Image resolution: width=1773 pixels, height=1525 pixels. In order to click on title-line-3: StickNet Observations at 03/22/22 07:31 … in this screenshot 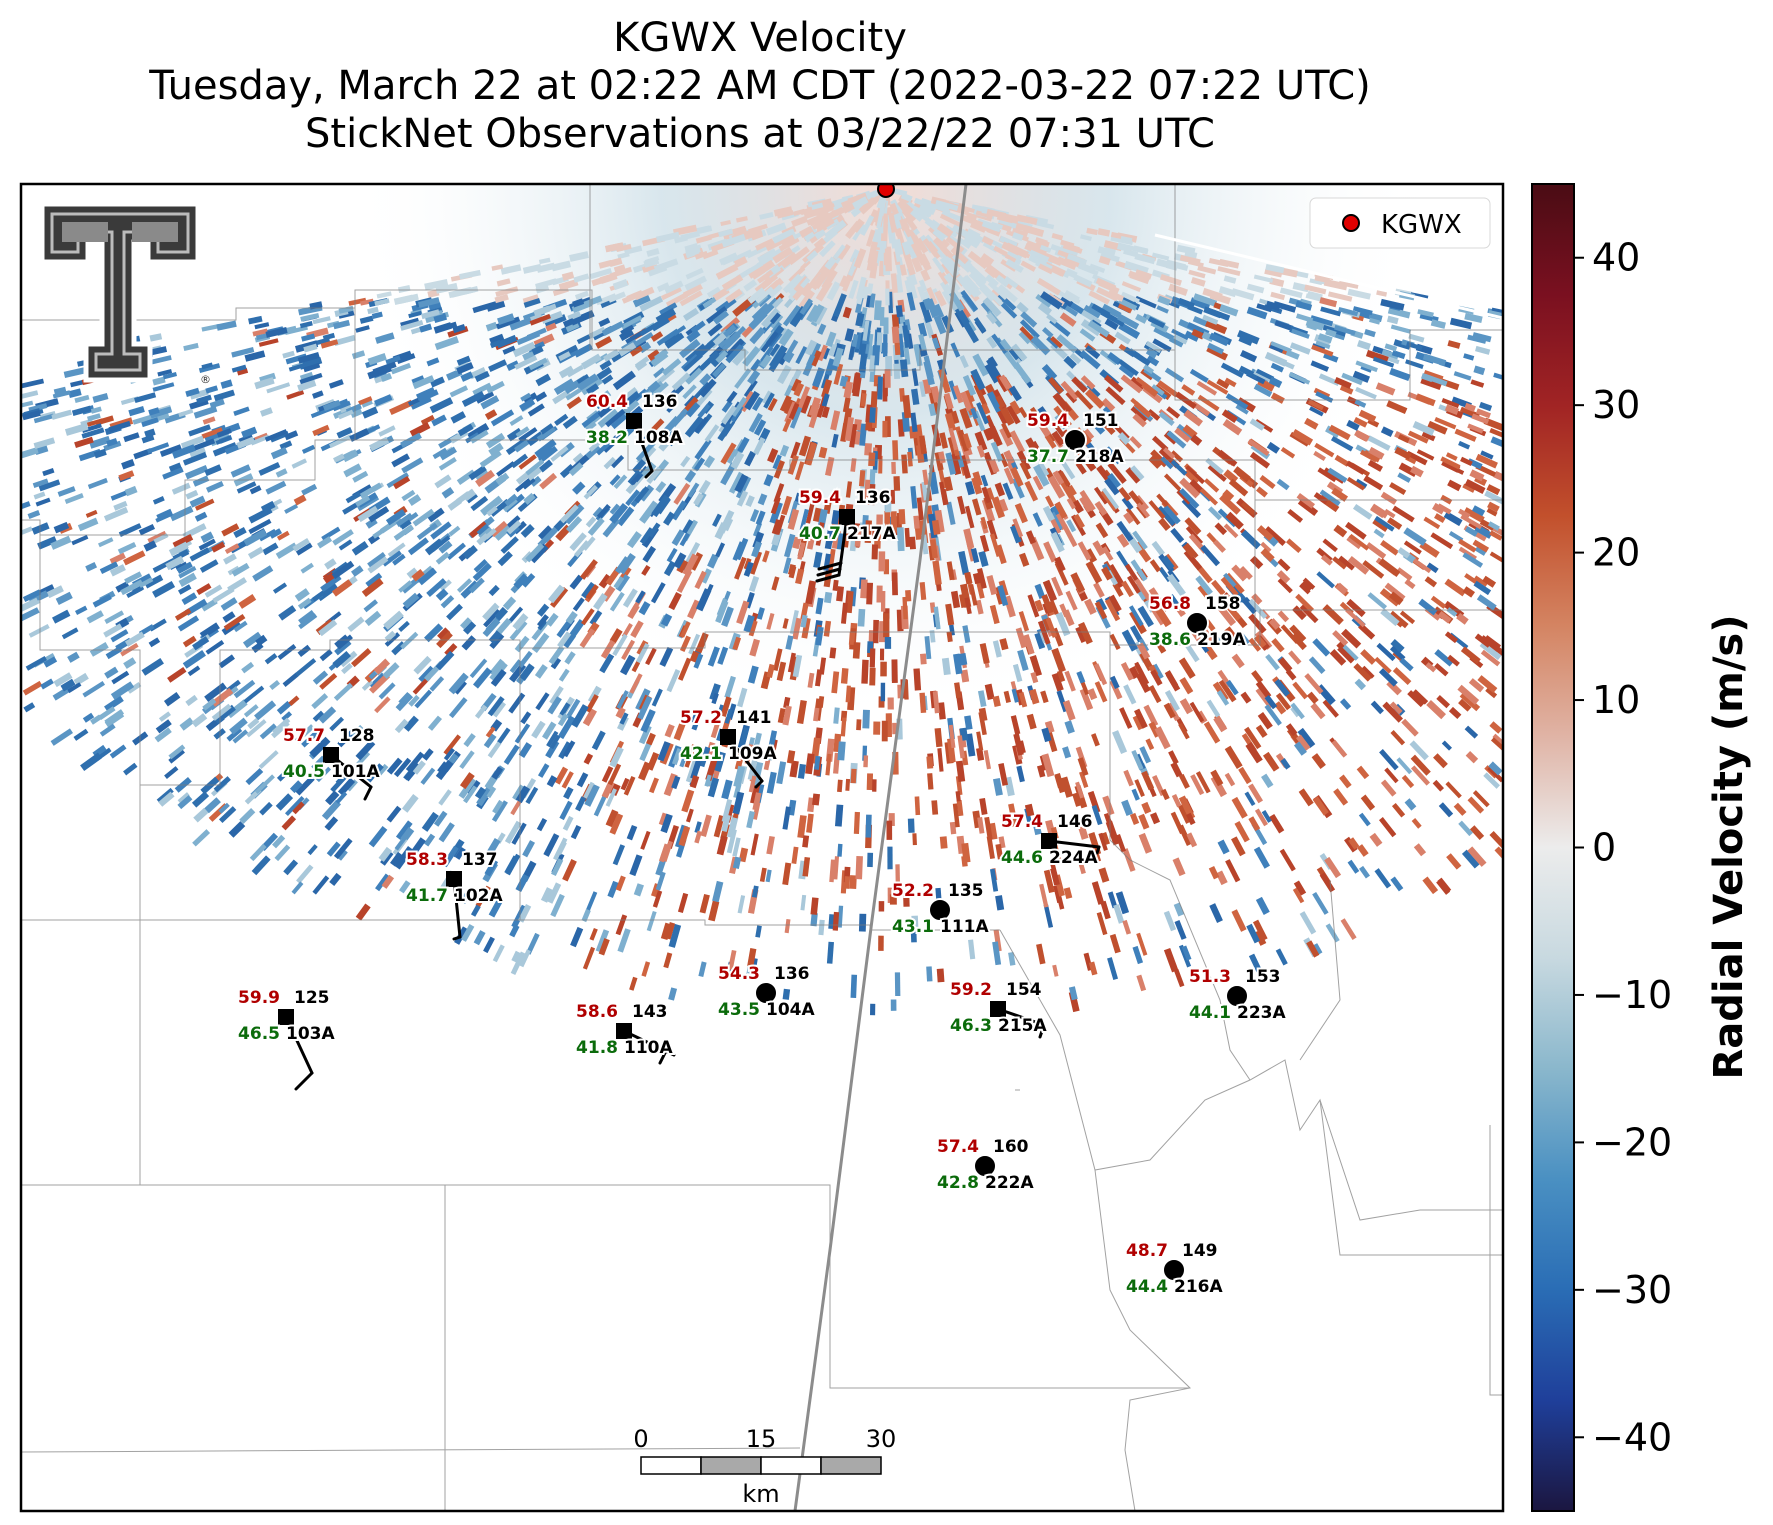, I will do `click(760, 134)`.